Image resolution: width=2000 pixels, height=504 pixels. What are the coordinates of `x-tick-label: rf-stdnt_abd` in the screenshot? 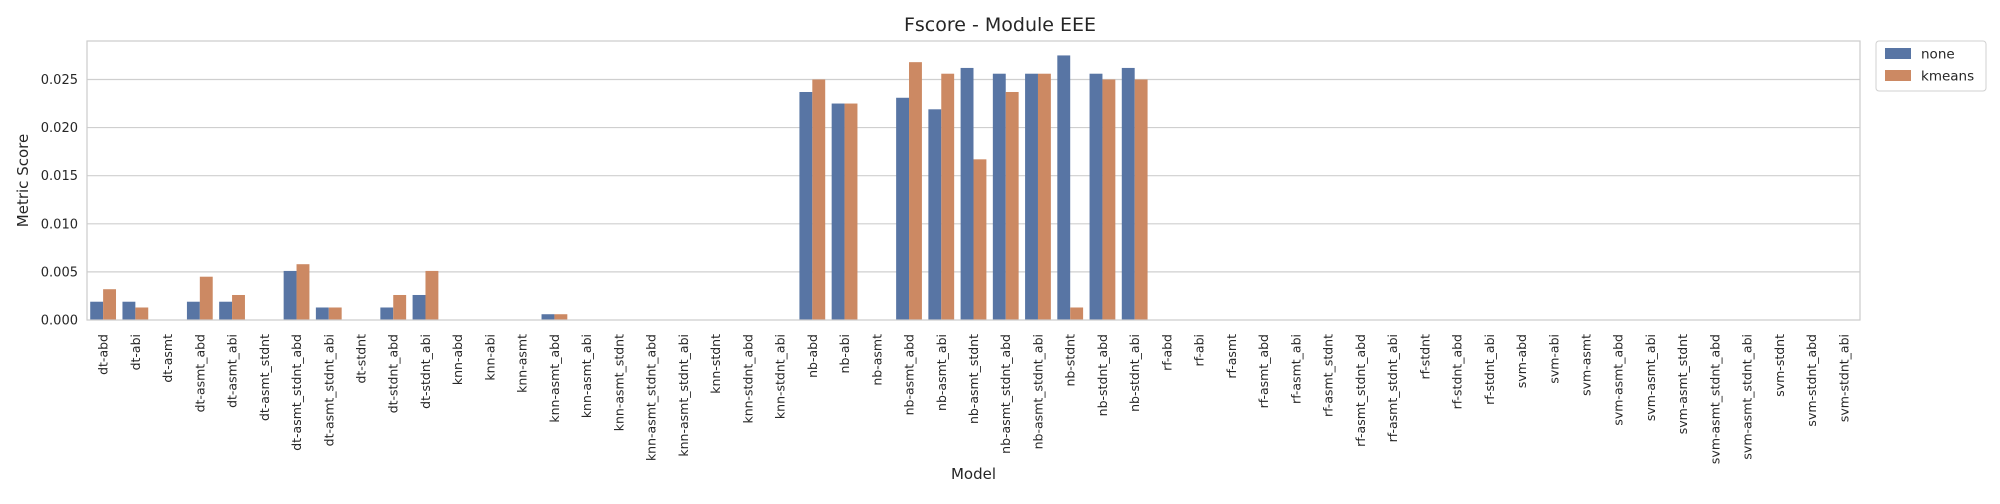 It's located at (1457, 371).